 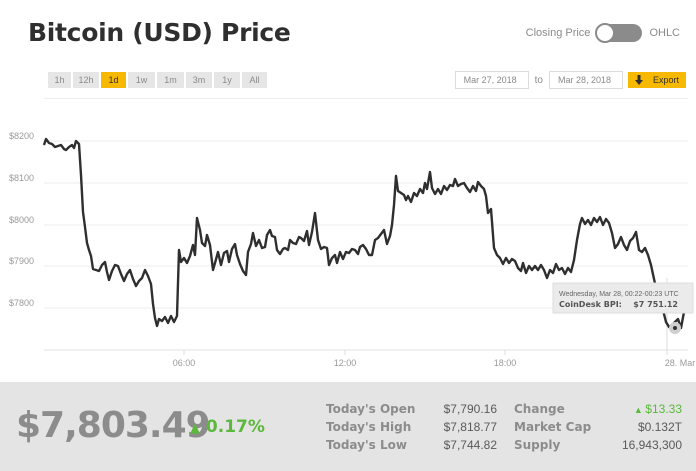 I want to click on range-selector: 1h 12h 1d 1w 1m 3m 1y All, so click(x=157, y=80).